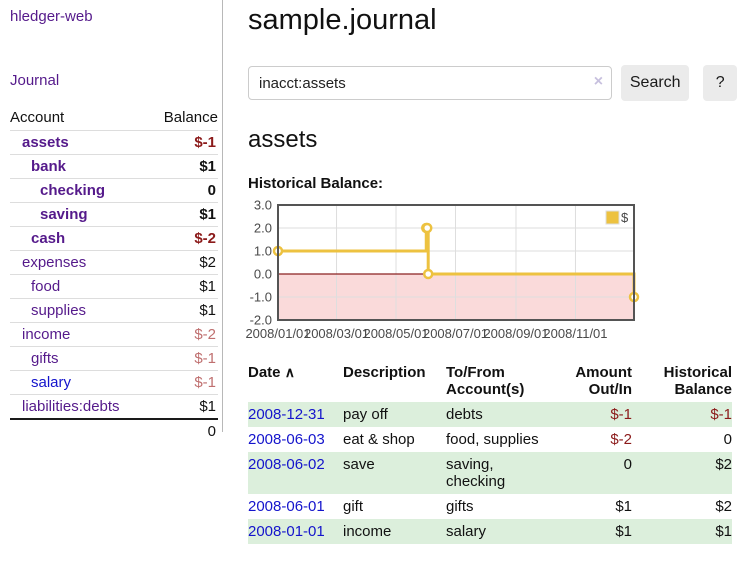  I want to click on account-row-liabilities-debts: liabilities:debts $1, so click(114, 407).